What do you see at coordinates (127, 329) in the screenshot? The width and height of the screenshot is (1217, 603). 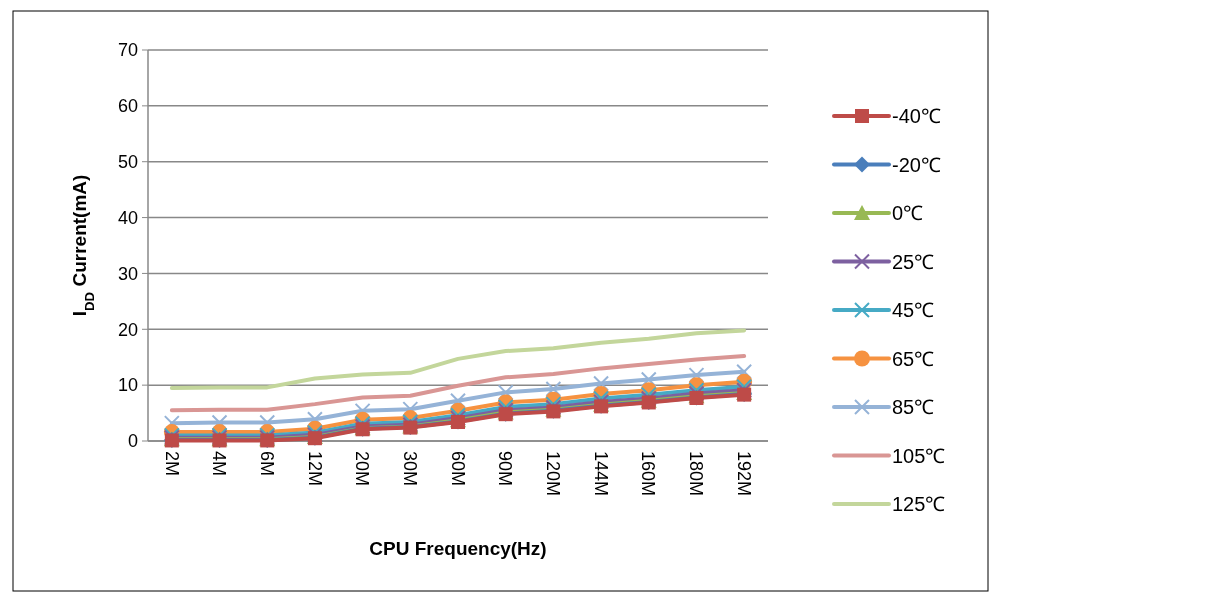 I see `y-tick-label: 20` at bounding box center [127, 329].